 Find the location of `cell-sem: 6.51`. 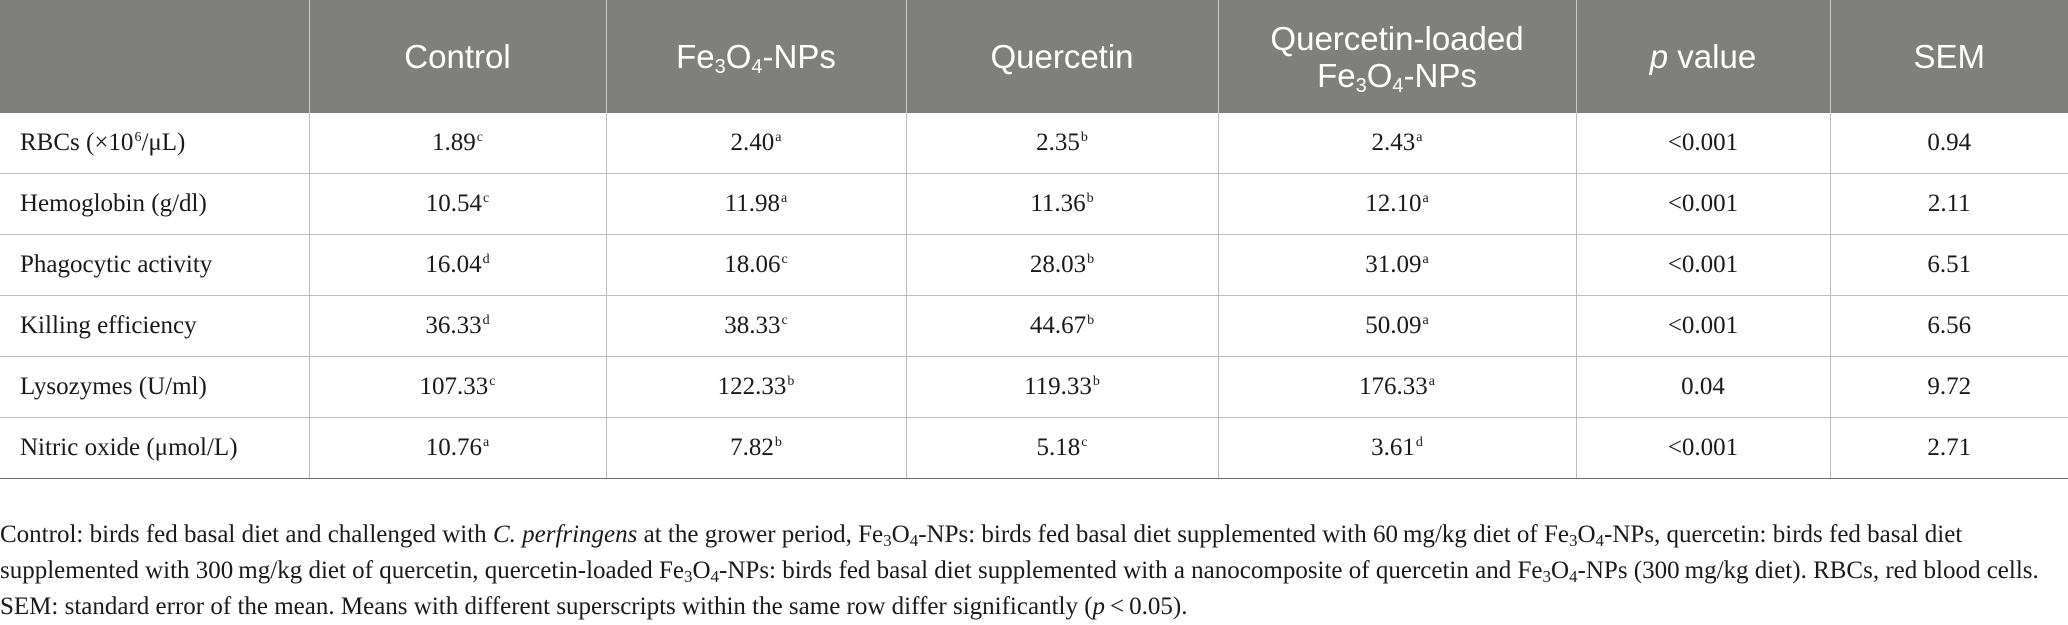

cell-sem: 6.51 is located at coordinates (1948, 265).